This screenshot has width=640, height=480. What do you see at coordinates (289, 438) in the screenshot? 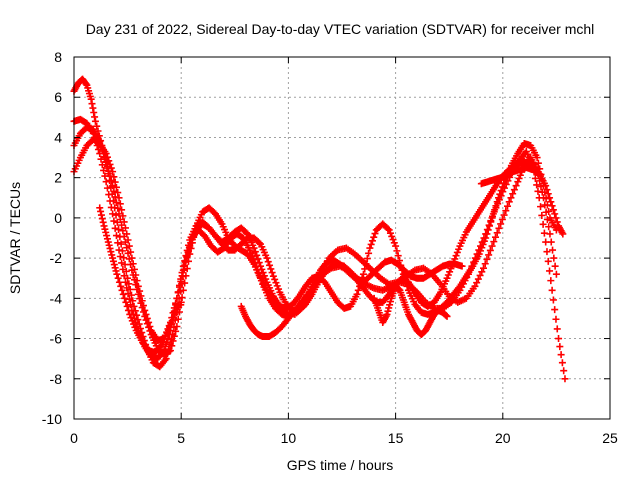
I see `x-tick-label: 10` at bounding box center [289, 438].